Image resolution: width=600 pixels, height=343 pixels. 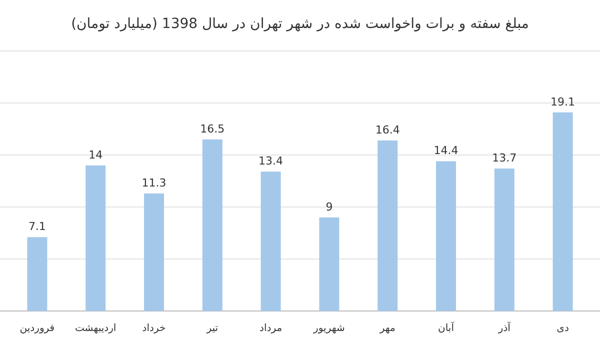 What do you see at coordinates (562, 328) in the screenshot?
I see `x-tick-label: دی` at bounding box center [562, 328].